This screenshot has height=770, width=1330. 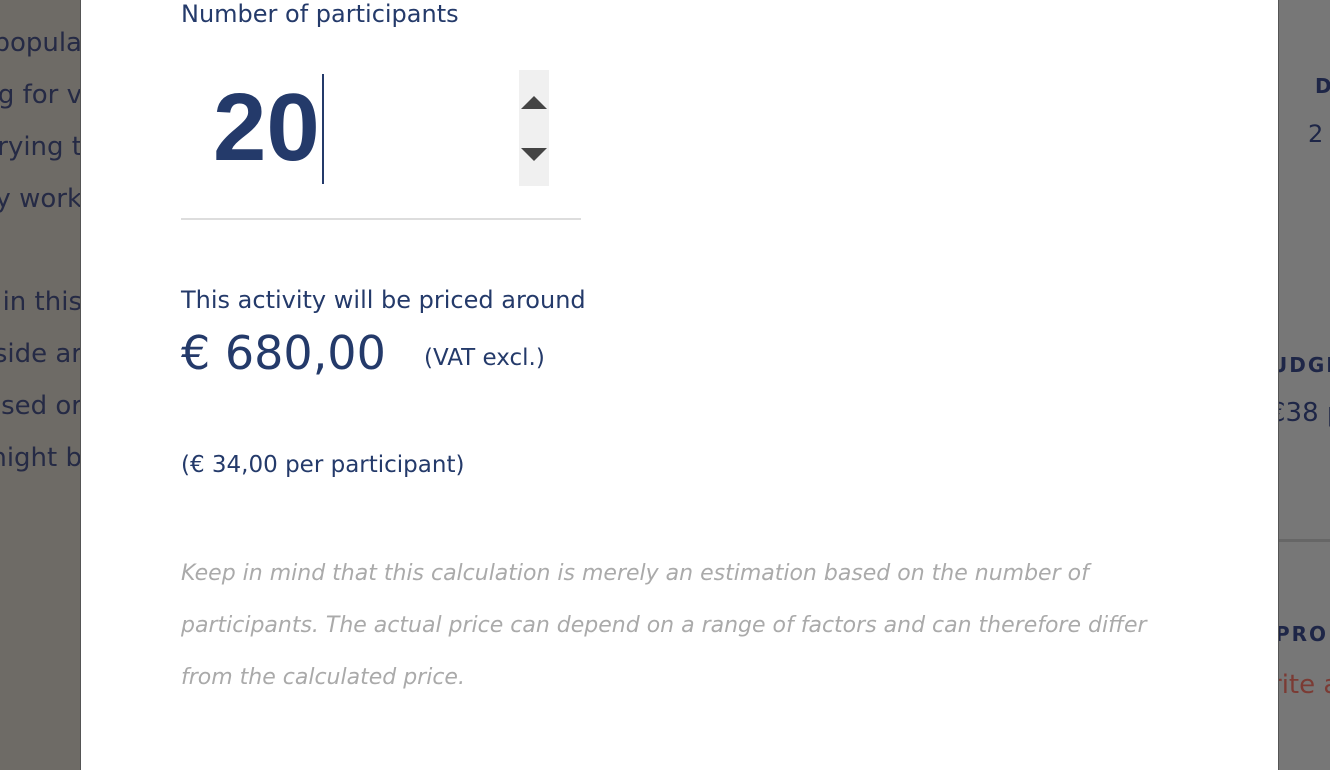 I want to click on background-page-right: D 2 UDGE €38 p PRO rite a, so click(x=1303, y=385).